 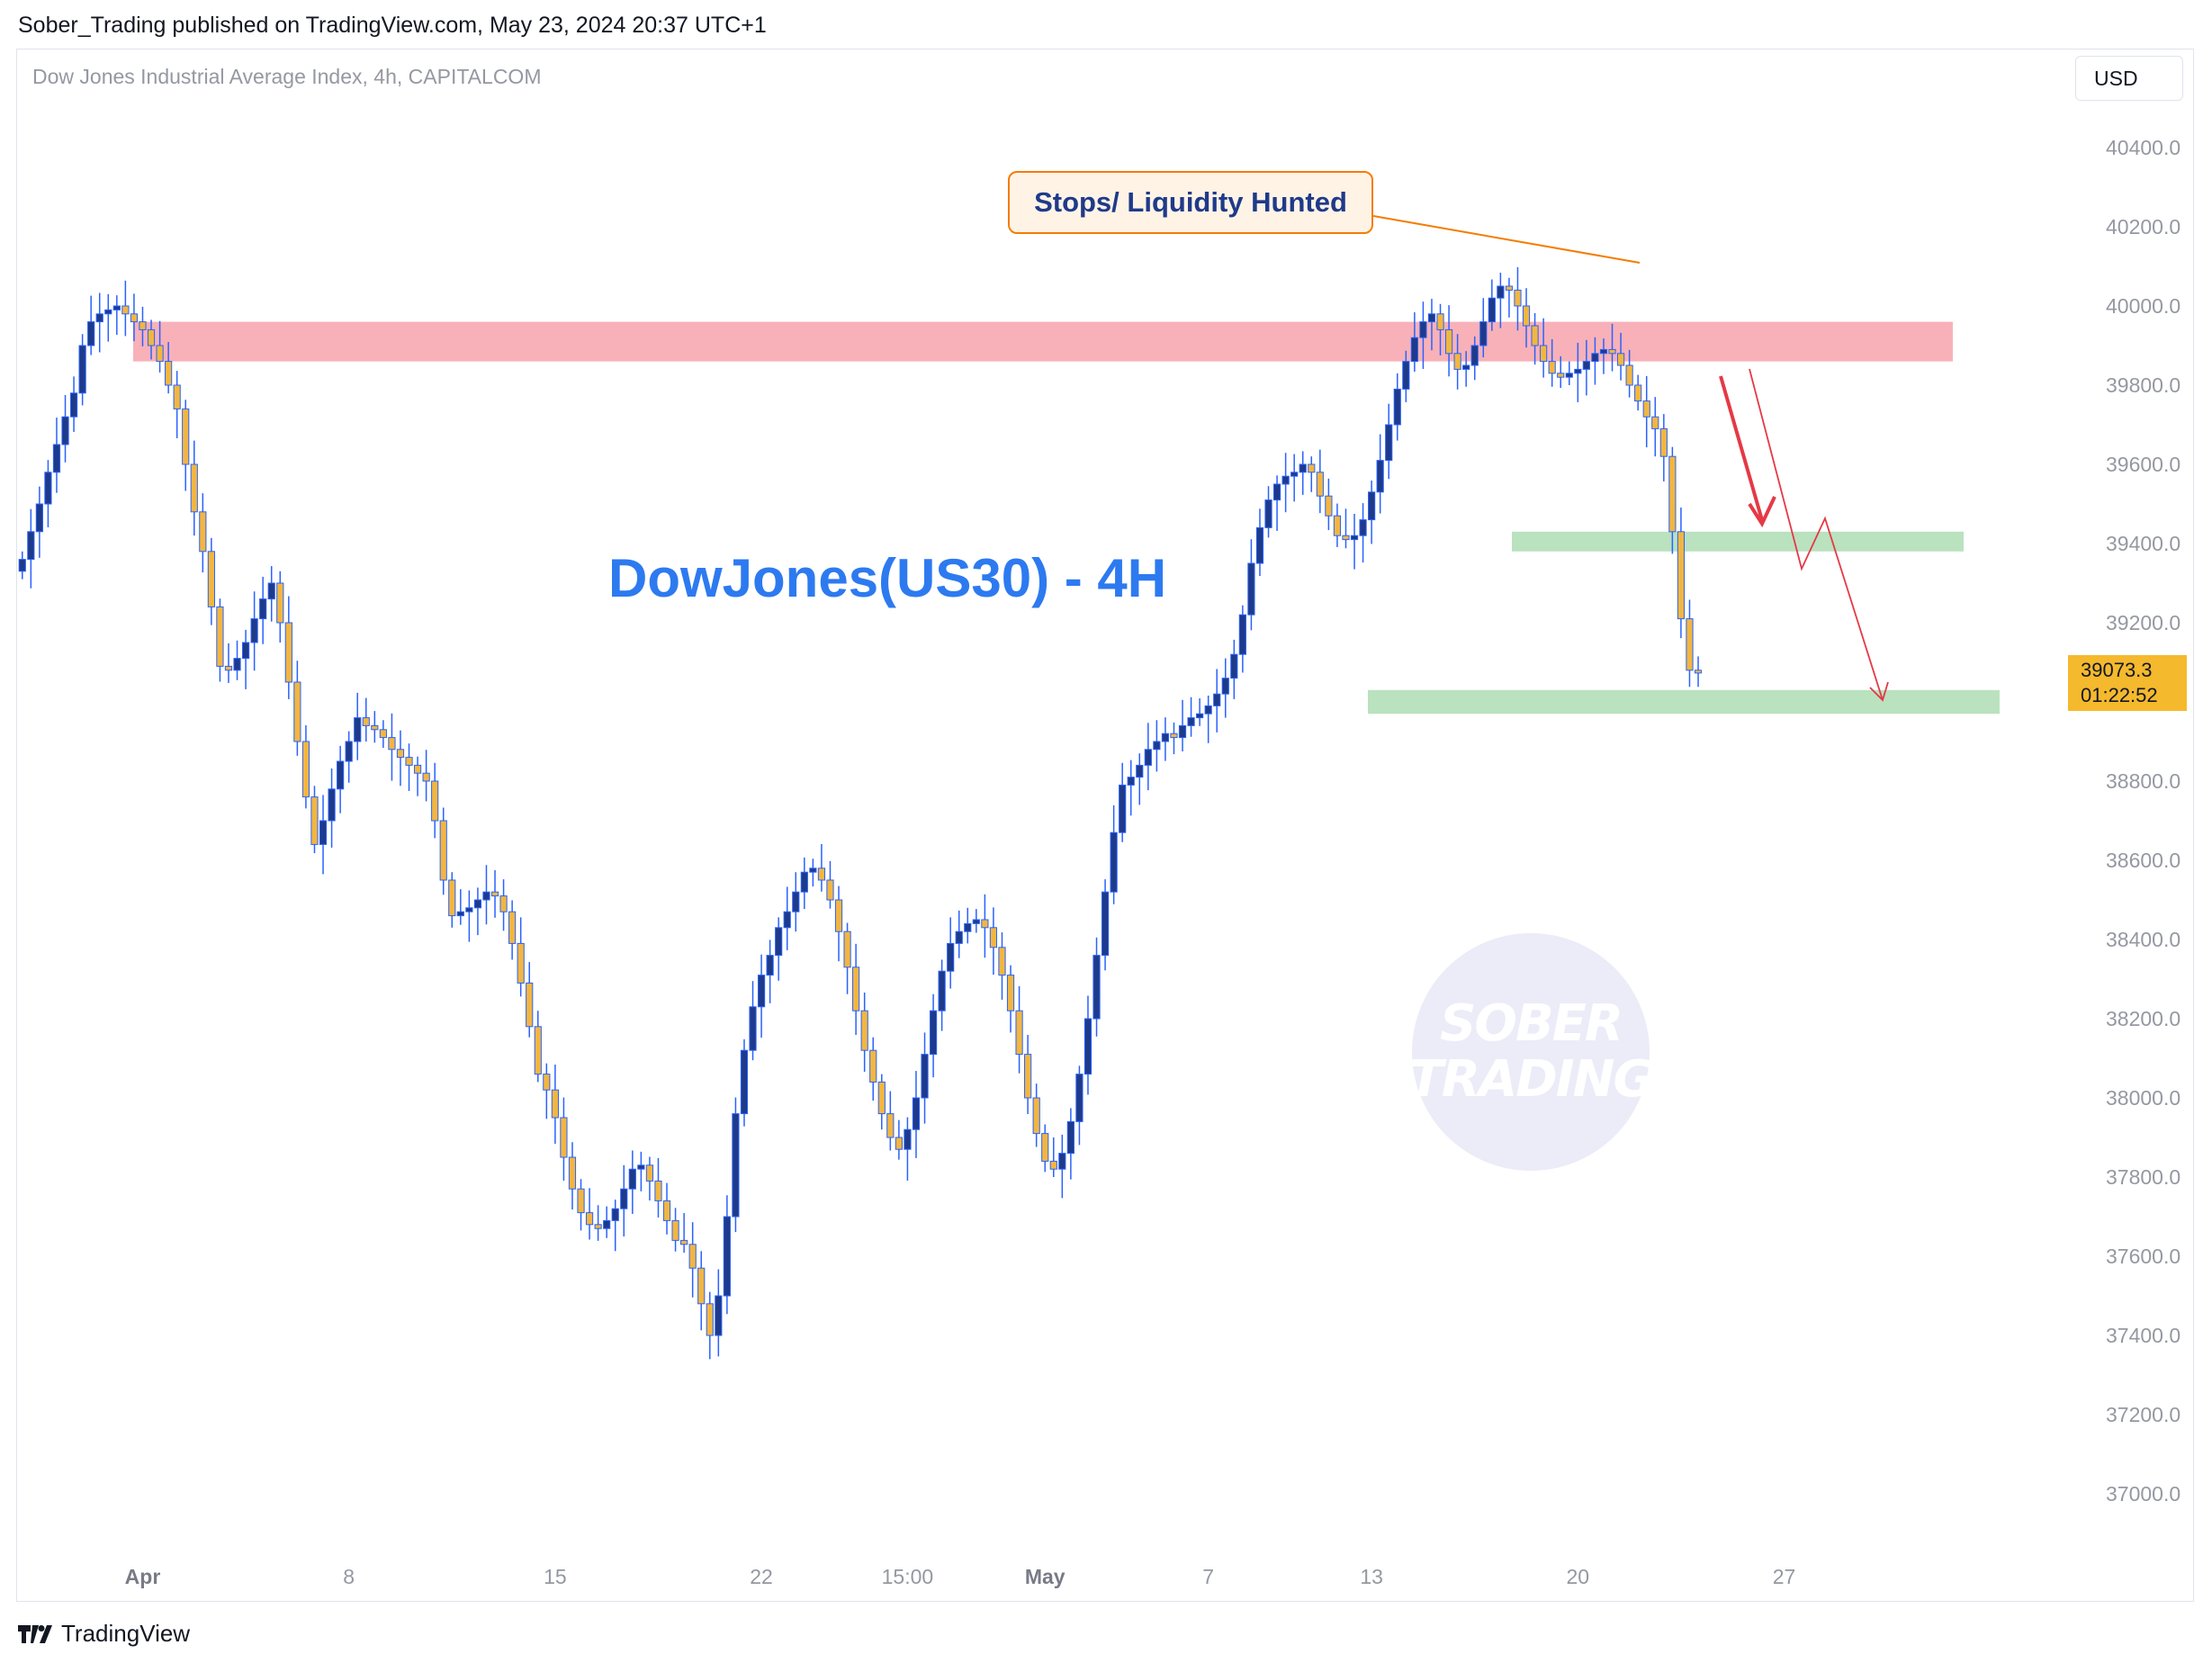 What do you see at coordinates (2143, 147) in the screenshot?
I see `y-tick-label: 40400.0` at bounding box center [2143, 147].